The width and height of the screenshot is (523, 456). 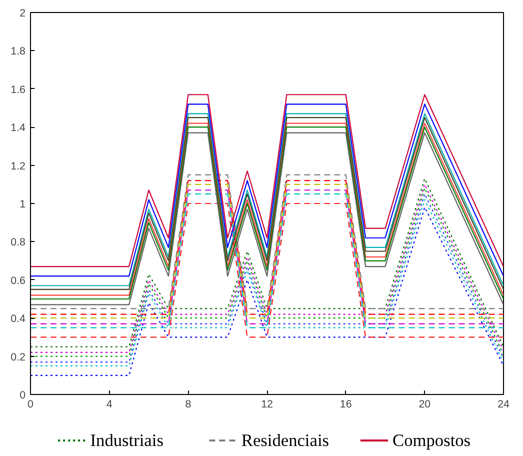 I want to click on x-tick-label: 0, so click(x=31, y=404).